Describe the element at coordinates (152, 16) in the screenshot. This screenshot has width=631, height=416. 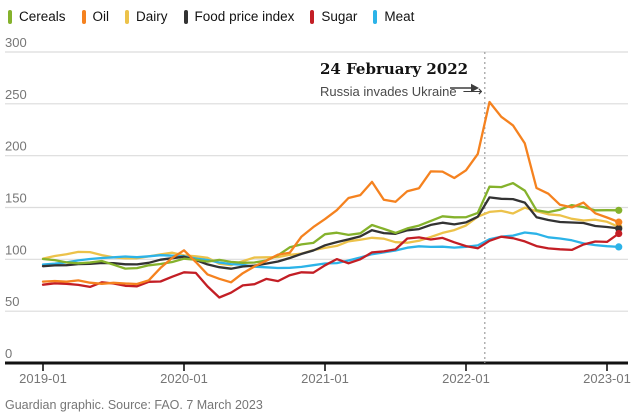
I see `legend-label: Dairy` at that location.